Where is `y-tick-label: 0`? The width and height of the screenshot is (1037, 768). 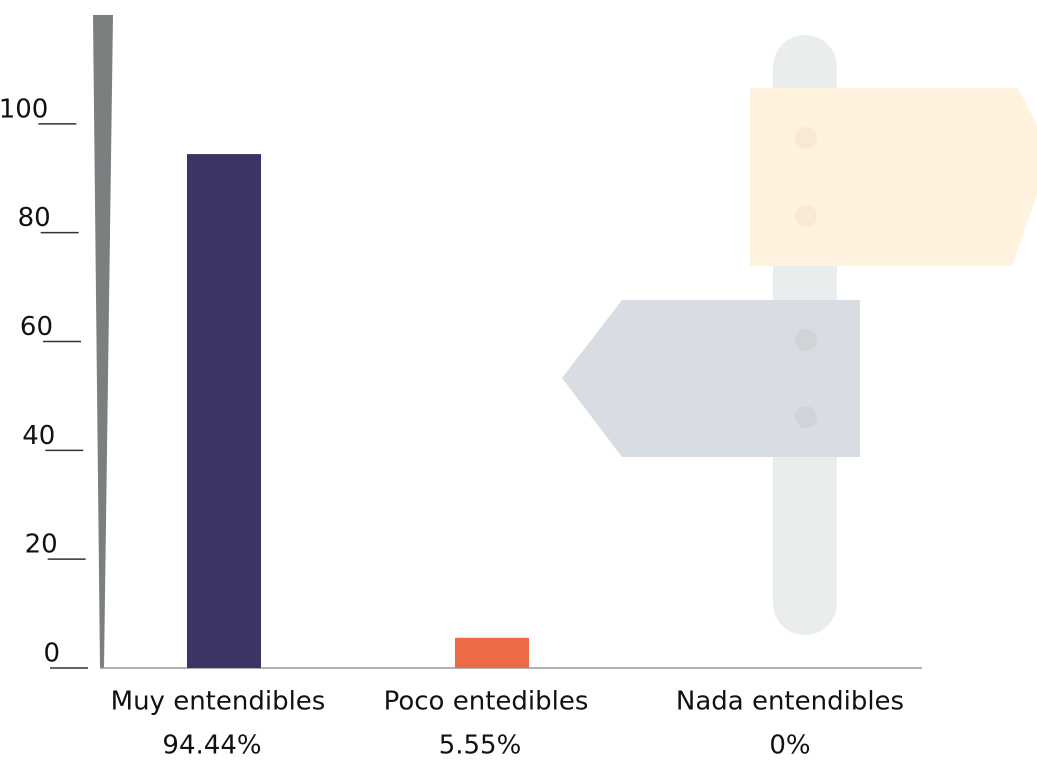 y-tick-label: 0 is located at coordinates (51, 654).